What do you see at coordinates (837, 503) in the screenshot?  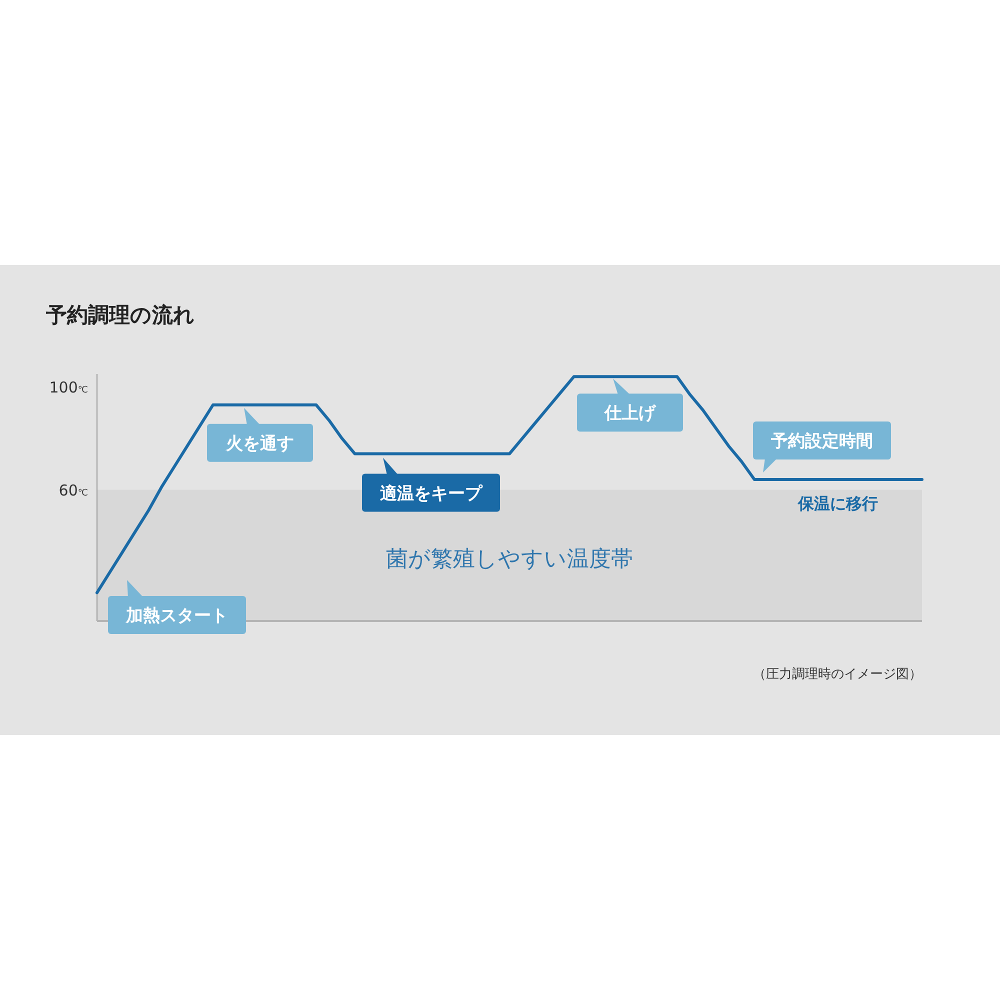 I see `annotation: 保温に移行` at bounding box center [837, 503].